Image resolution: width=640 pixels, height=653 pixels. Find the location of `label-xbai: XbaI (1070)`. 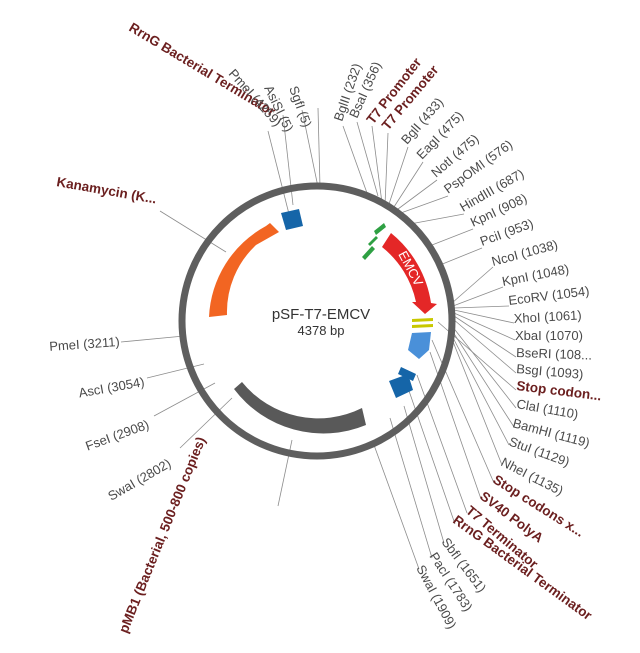

label-xbai: XbaI (1070) is located at coordinates (549, 335).